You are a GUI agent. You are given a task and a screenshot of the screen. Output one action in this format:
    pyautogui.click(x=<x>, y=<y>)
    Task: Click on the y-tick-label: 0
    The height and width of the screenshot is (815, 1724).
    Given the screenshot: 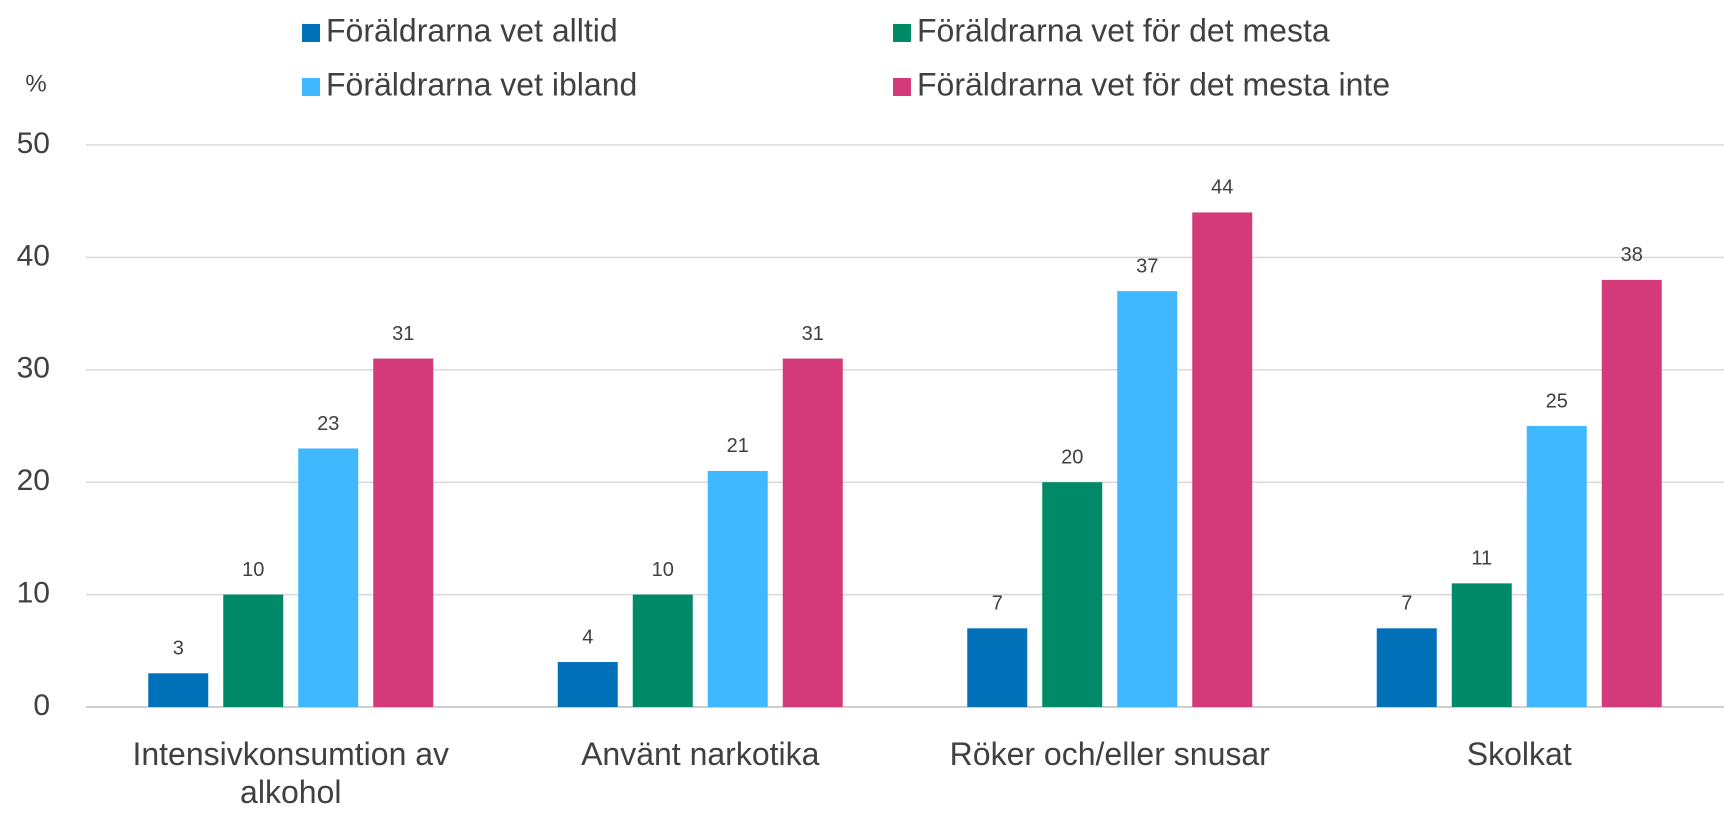 What is the action you would take?
    pyautogui.click(x=41, y=705)
    